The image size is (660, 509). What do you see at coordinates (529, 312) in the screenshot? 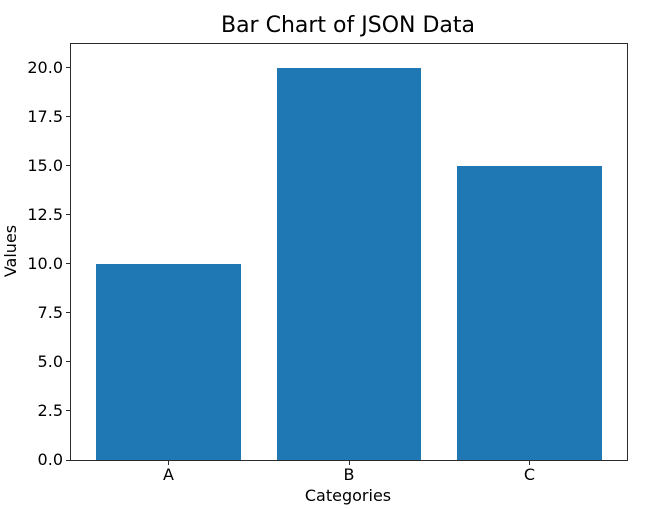
I see `bar-C` at bounding box center [529, 312].